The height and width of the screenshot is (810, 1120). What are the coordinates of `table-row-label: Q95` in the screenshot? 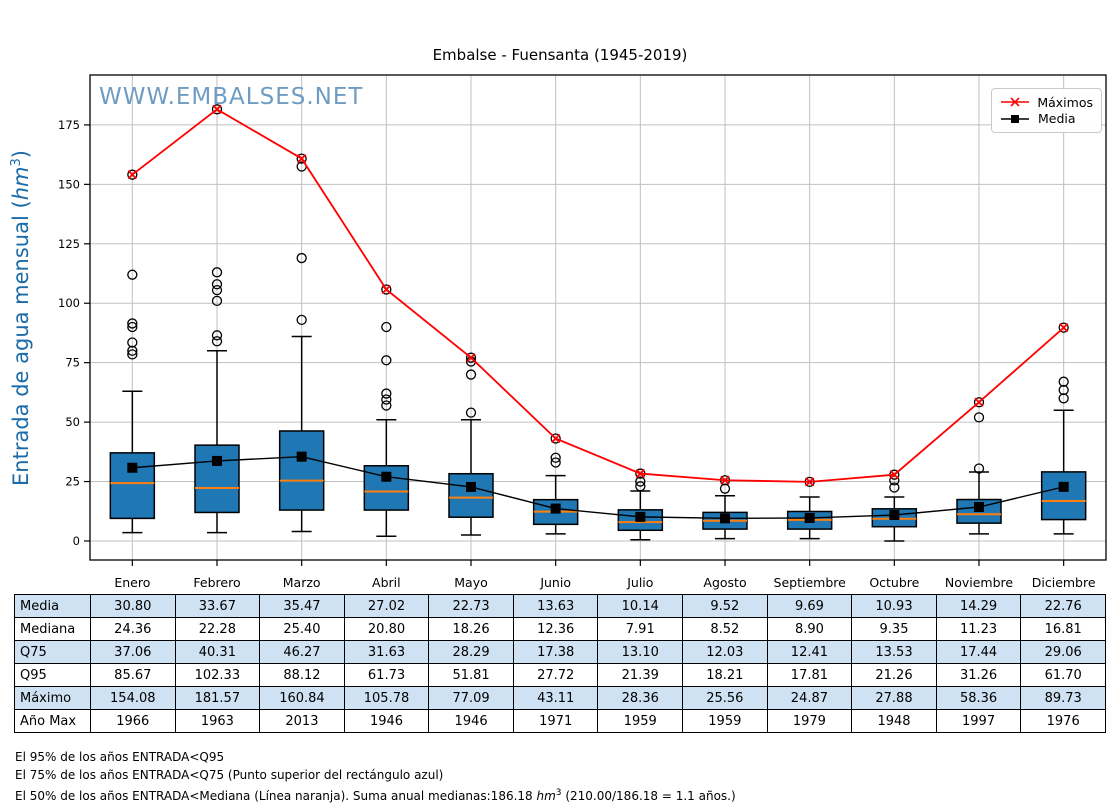 It's located at (52, 675).